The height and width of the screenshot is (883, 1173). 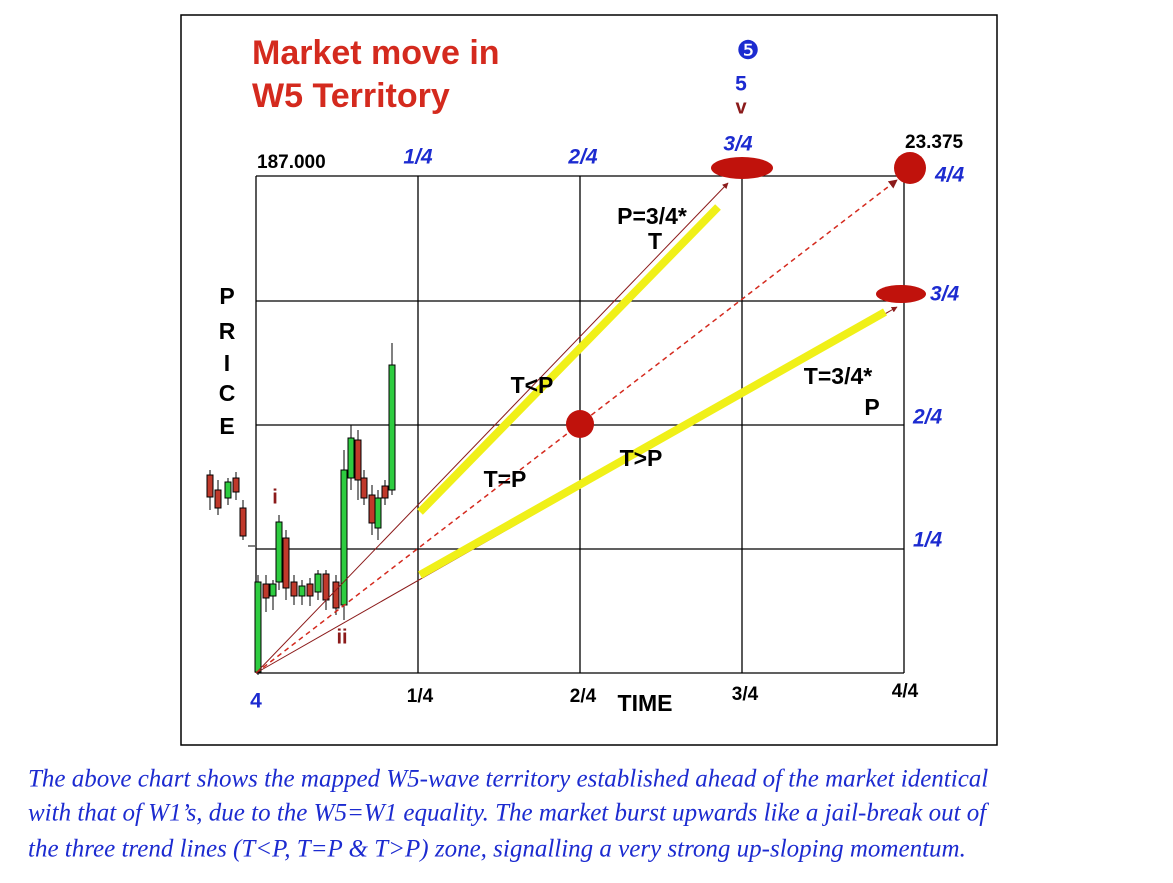 What do you see at coordinates (376, 53) in the screenshot?
I see `title: Market move in` at bounding box center [376, 53].